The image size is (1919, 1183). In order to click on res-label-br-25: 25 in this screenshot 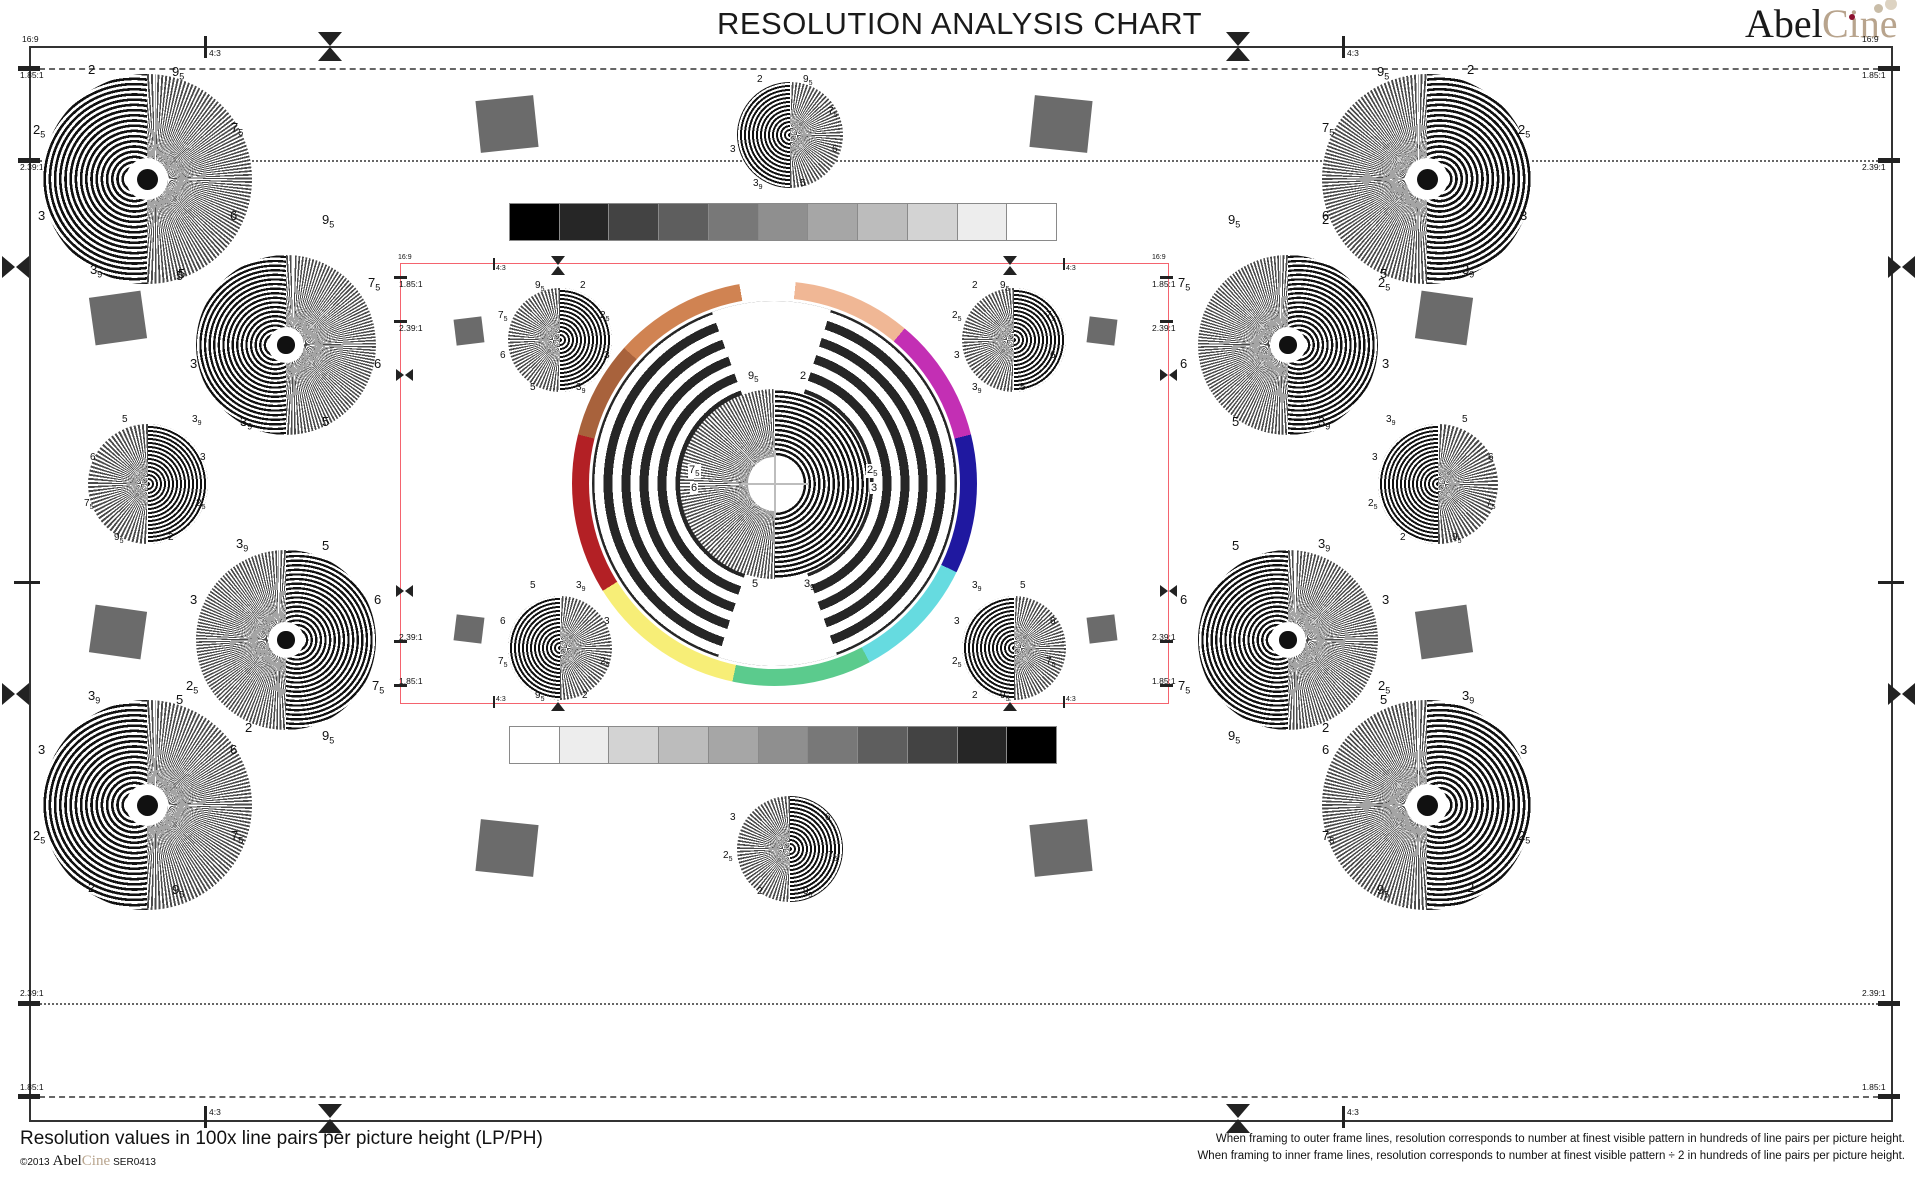, I will do `click(1524, 837)`.